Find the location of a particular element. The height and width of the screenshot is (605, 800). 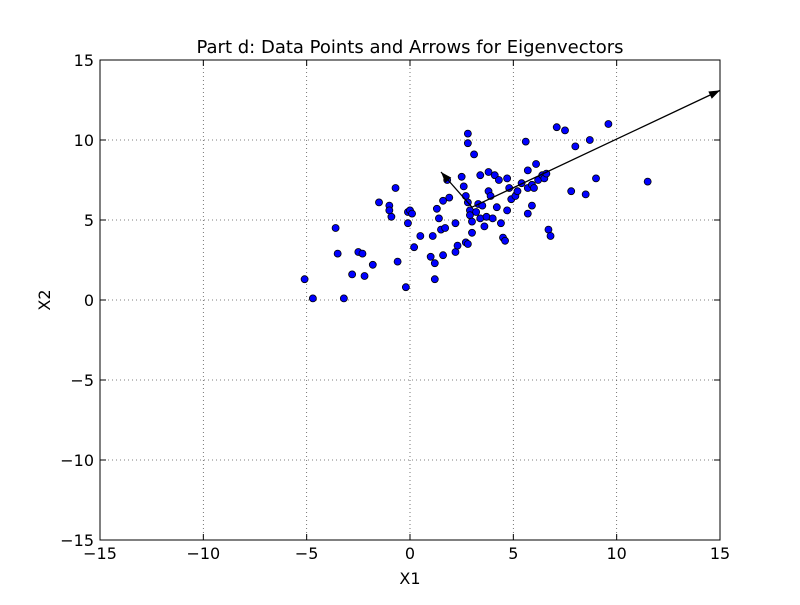

x-tick-label: −5 is located at coordinates (307, 553).